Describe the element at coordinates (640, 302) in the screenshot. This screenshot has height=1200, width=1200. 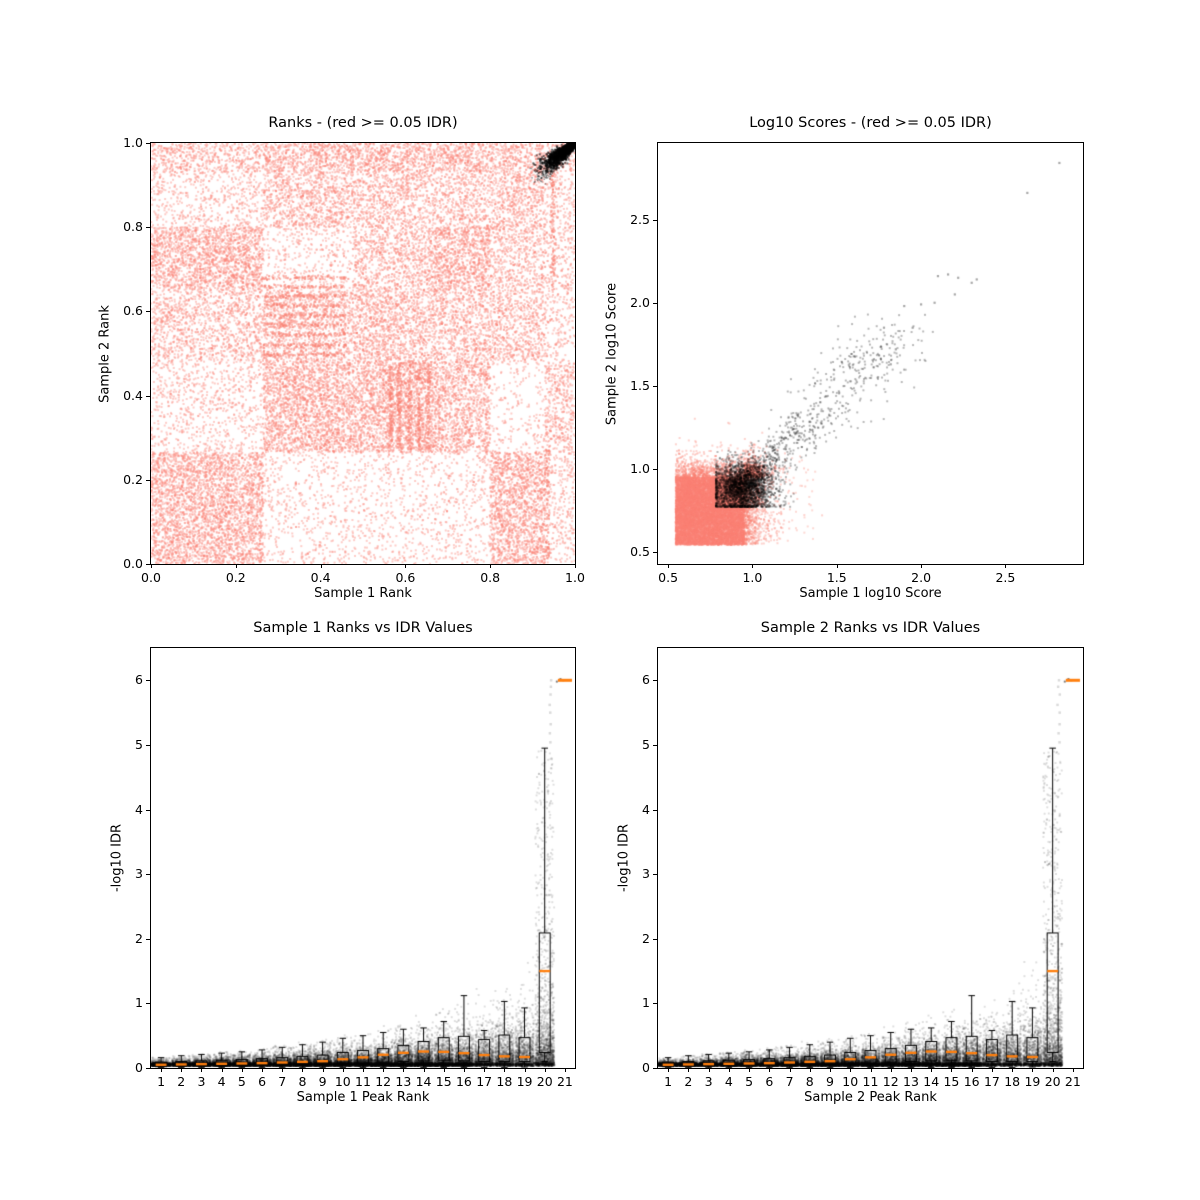
I see `y-tick-label: 2.0` at that location.